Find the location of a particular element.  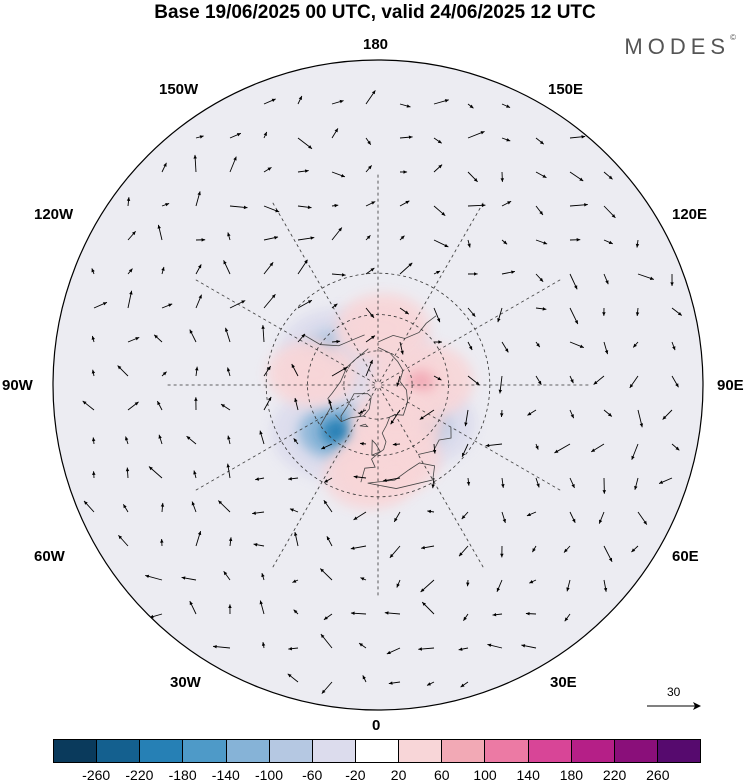

lon-label-30e: 30E is located at coordinates (563, 682).